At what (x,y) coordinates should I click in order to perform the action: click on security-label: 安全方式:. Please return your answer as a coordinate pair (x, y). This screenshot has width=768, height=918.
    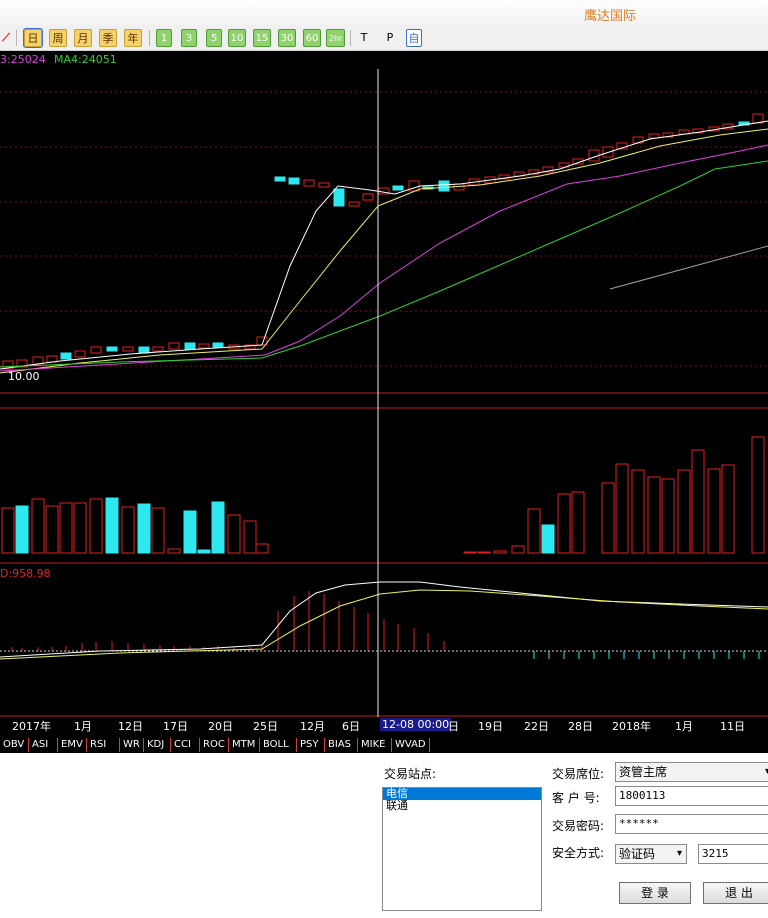
    Looking at the image, I should click on (578, 853).